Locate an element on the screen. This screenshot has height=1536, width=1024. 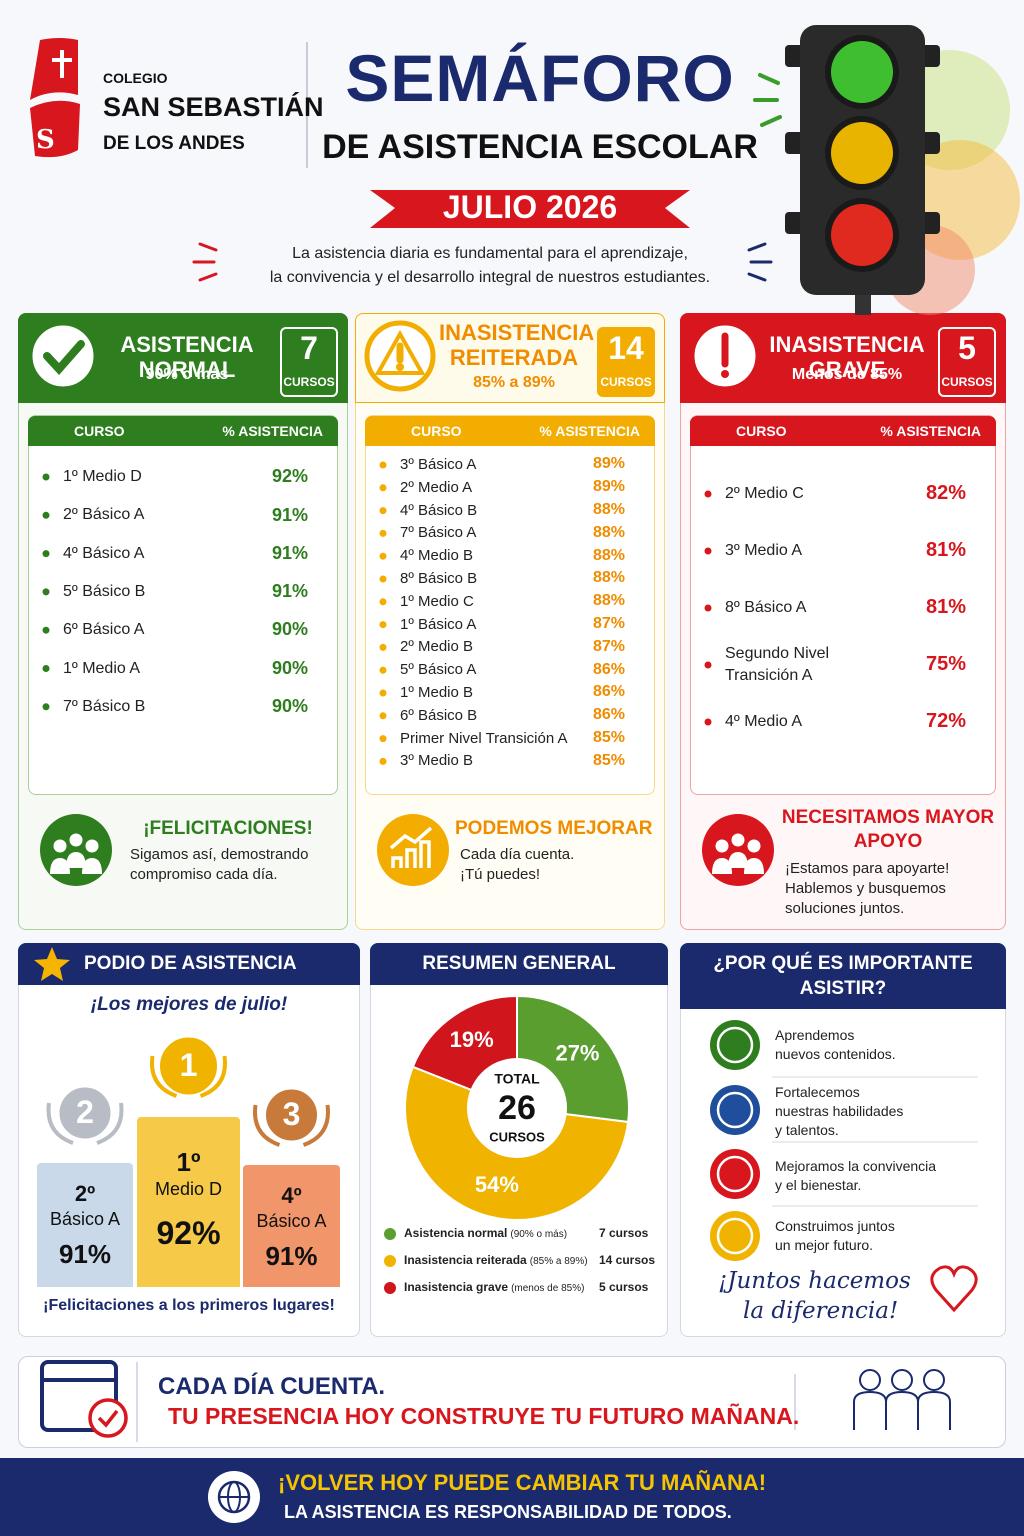
course-name: 7º Básico B is located at coordinates (104, 706).